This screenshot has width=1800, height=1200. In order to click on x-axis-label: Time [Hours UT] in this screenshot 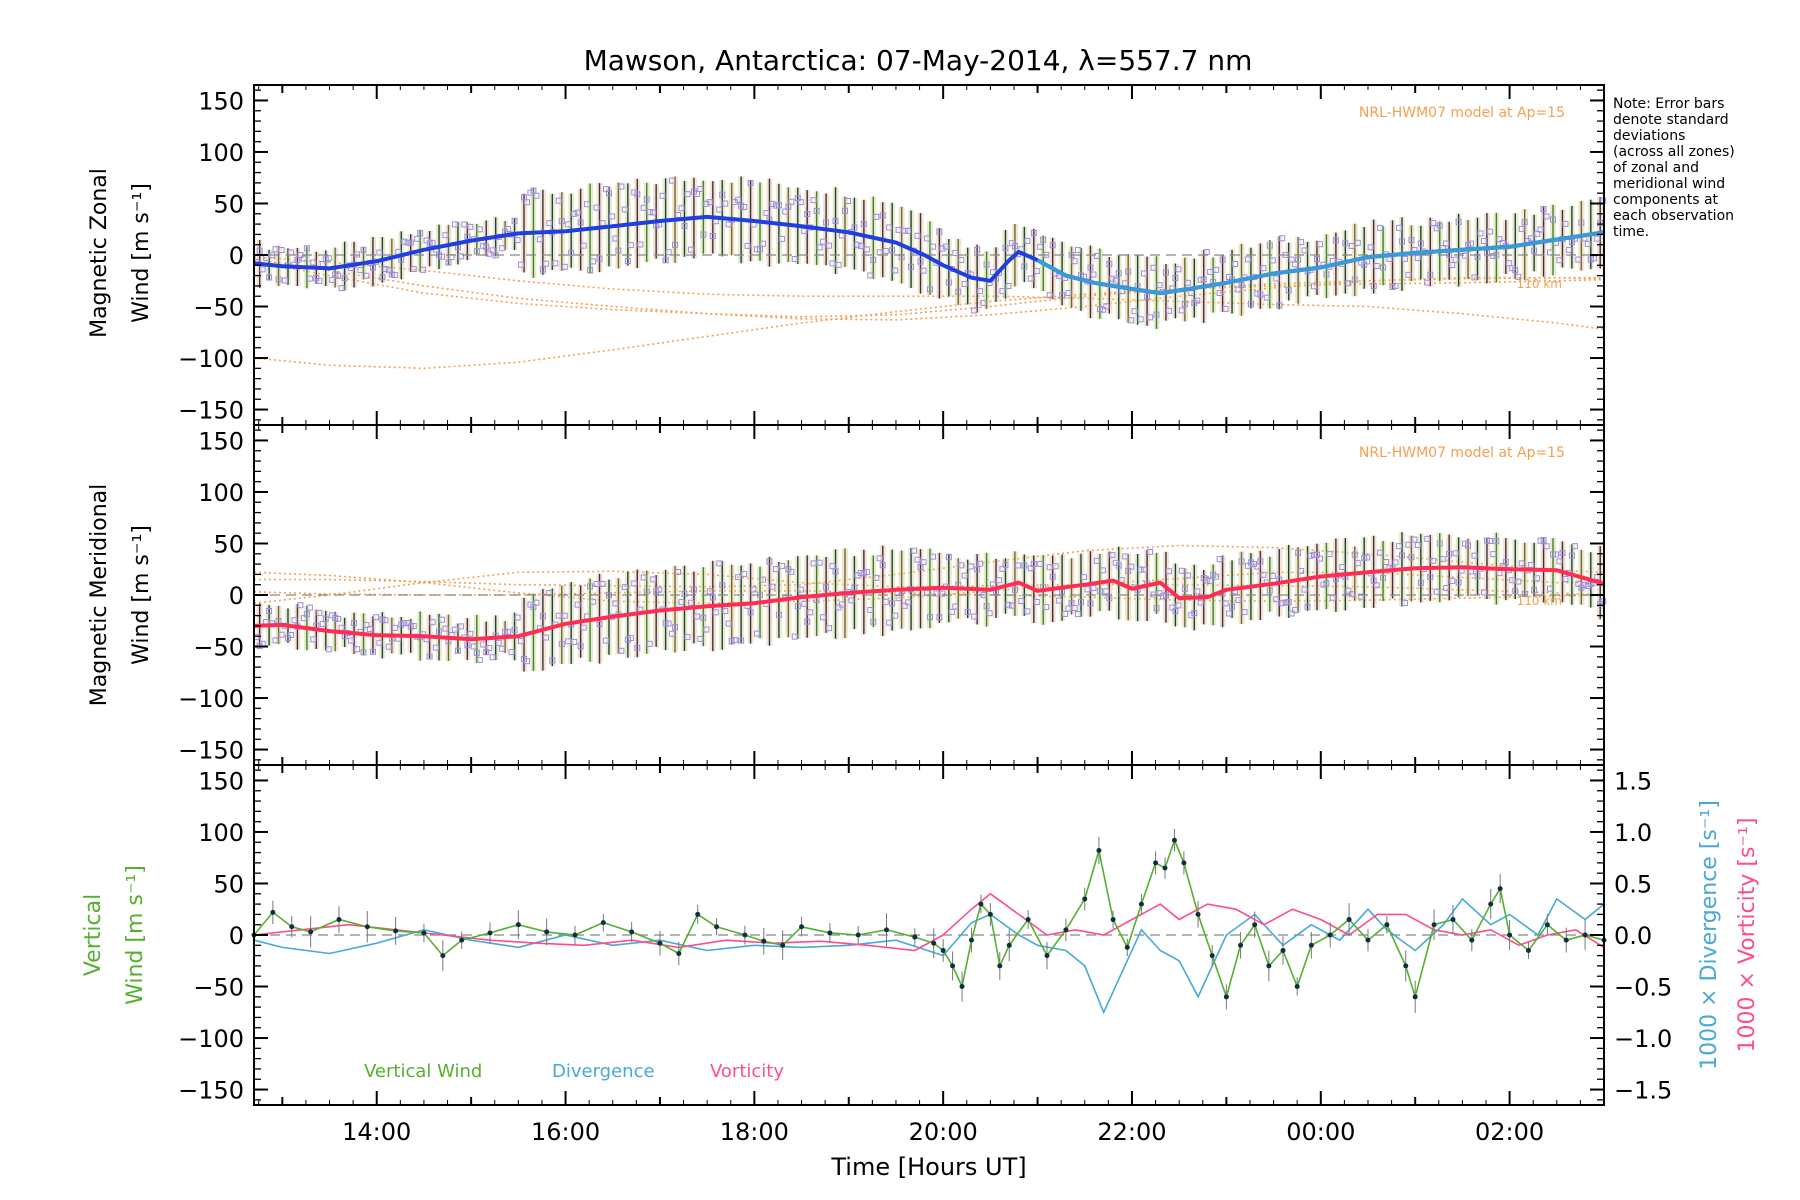, I will do `click(928, 1167)`.